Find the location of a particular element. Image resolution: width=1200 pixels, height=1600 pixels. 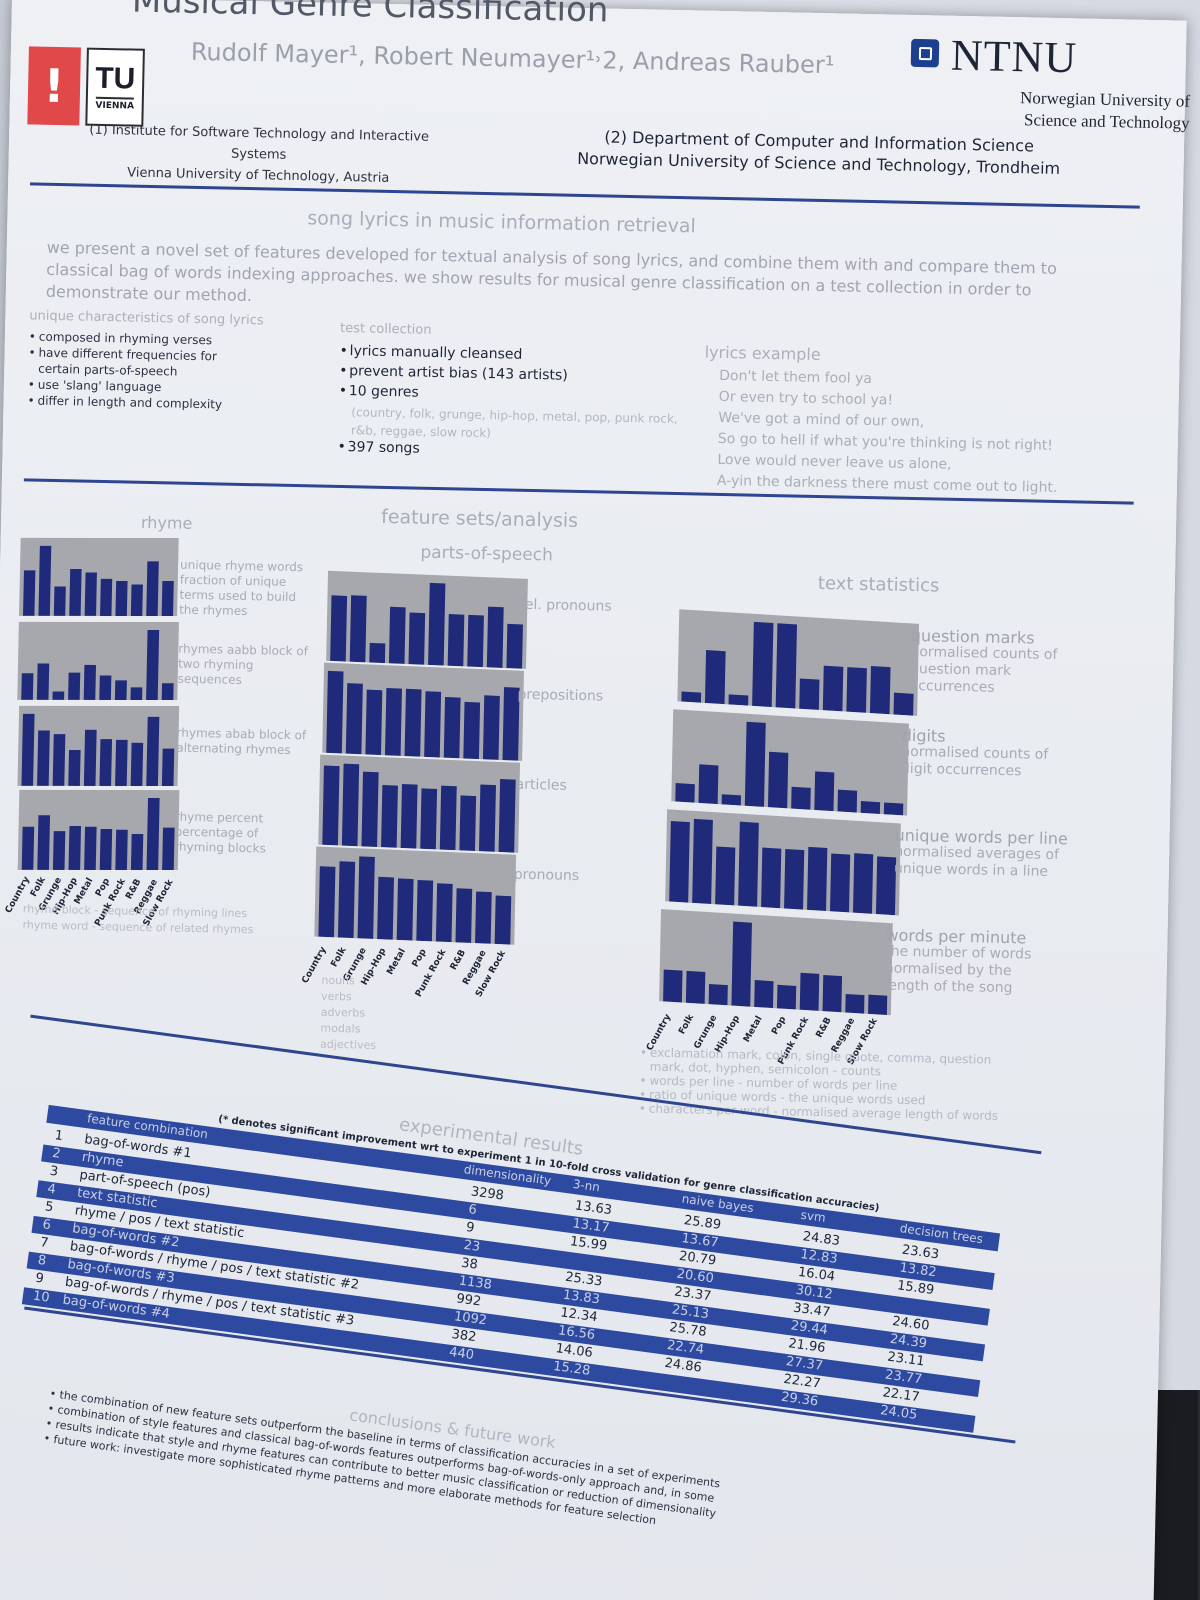

features-title: feature sets/analysis is located at coordinates (479, 518).